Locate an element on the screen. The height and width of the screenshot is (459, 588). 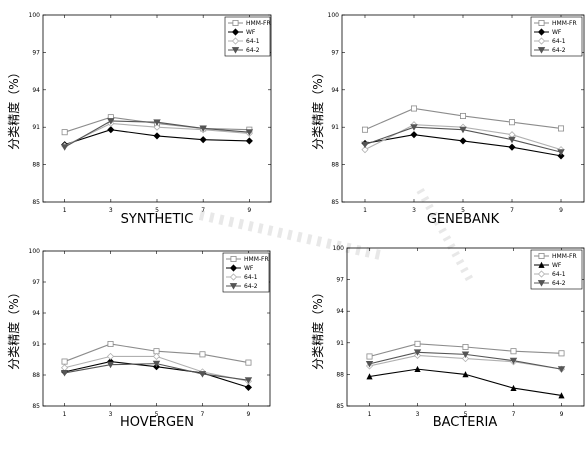
x-axis-label: SYNTHETIC is located at coordinates (157, 219).